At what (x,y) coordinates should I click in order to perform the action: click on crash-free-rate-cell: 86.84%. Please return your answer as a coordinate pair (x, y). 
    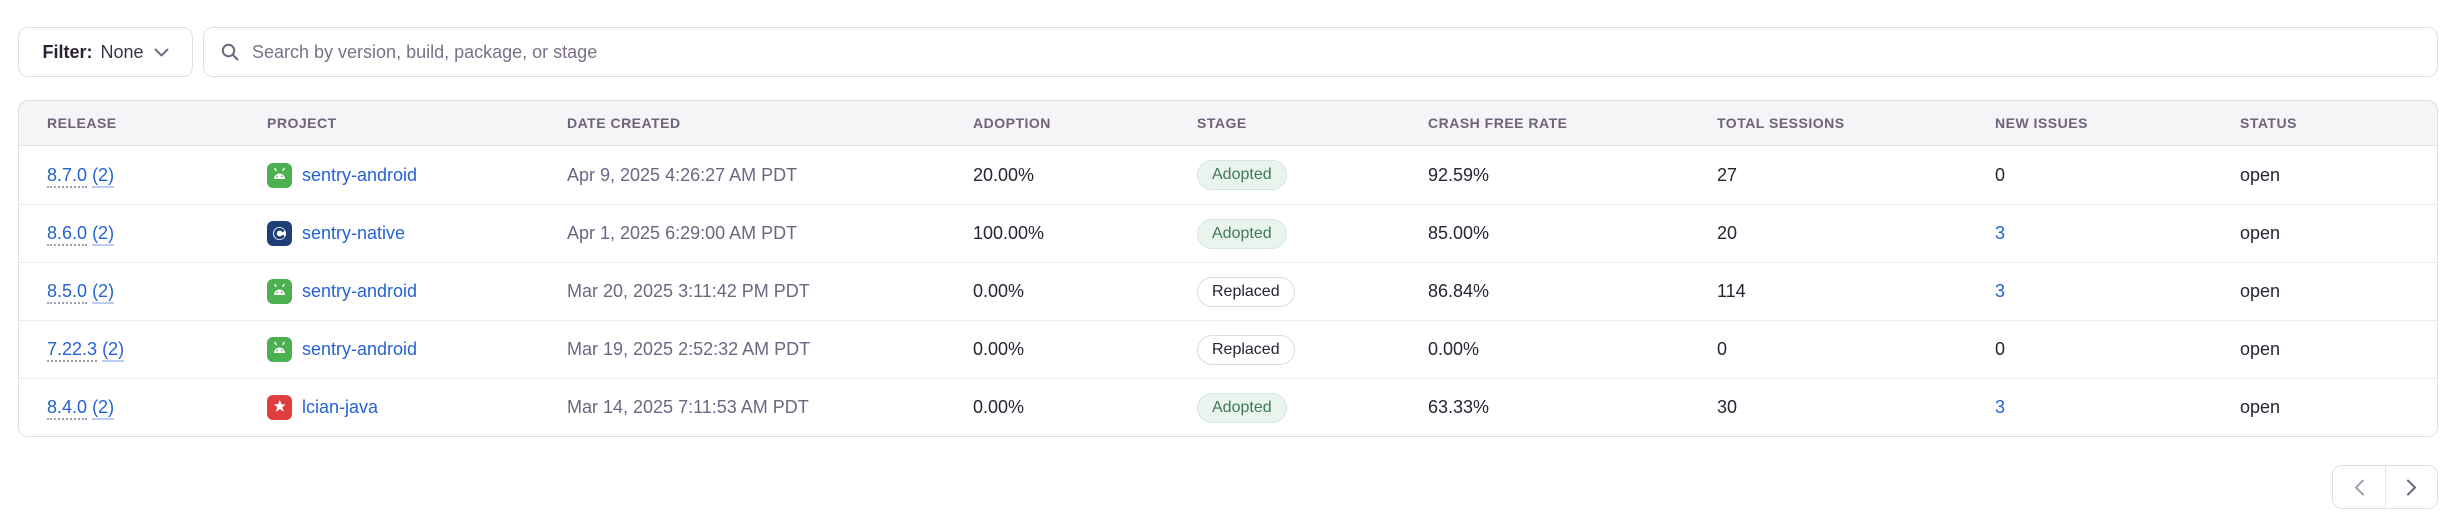
    Looking at the image, I should click on (1459, 291).